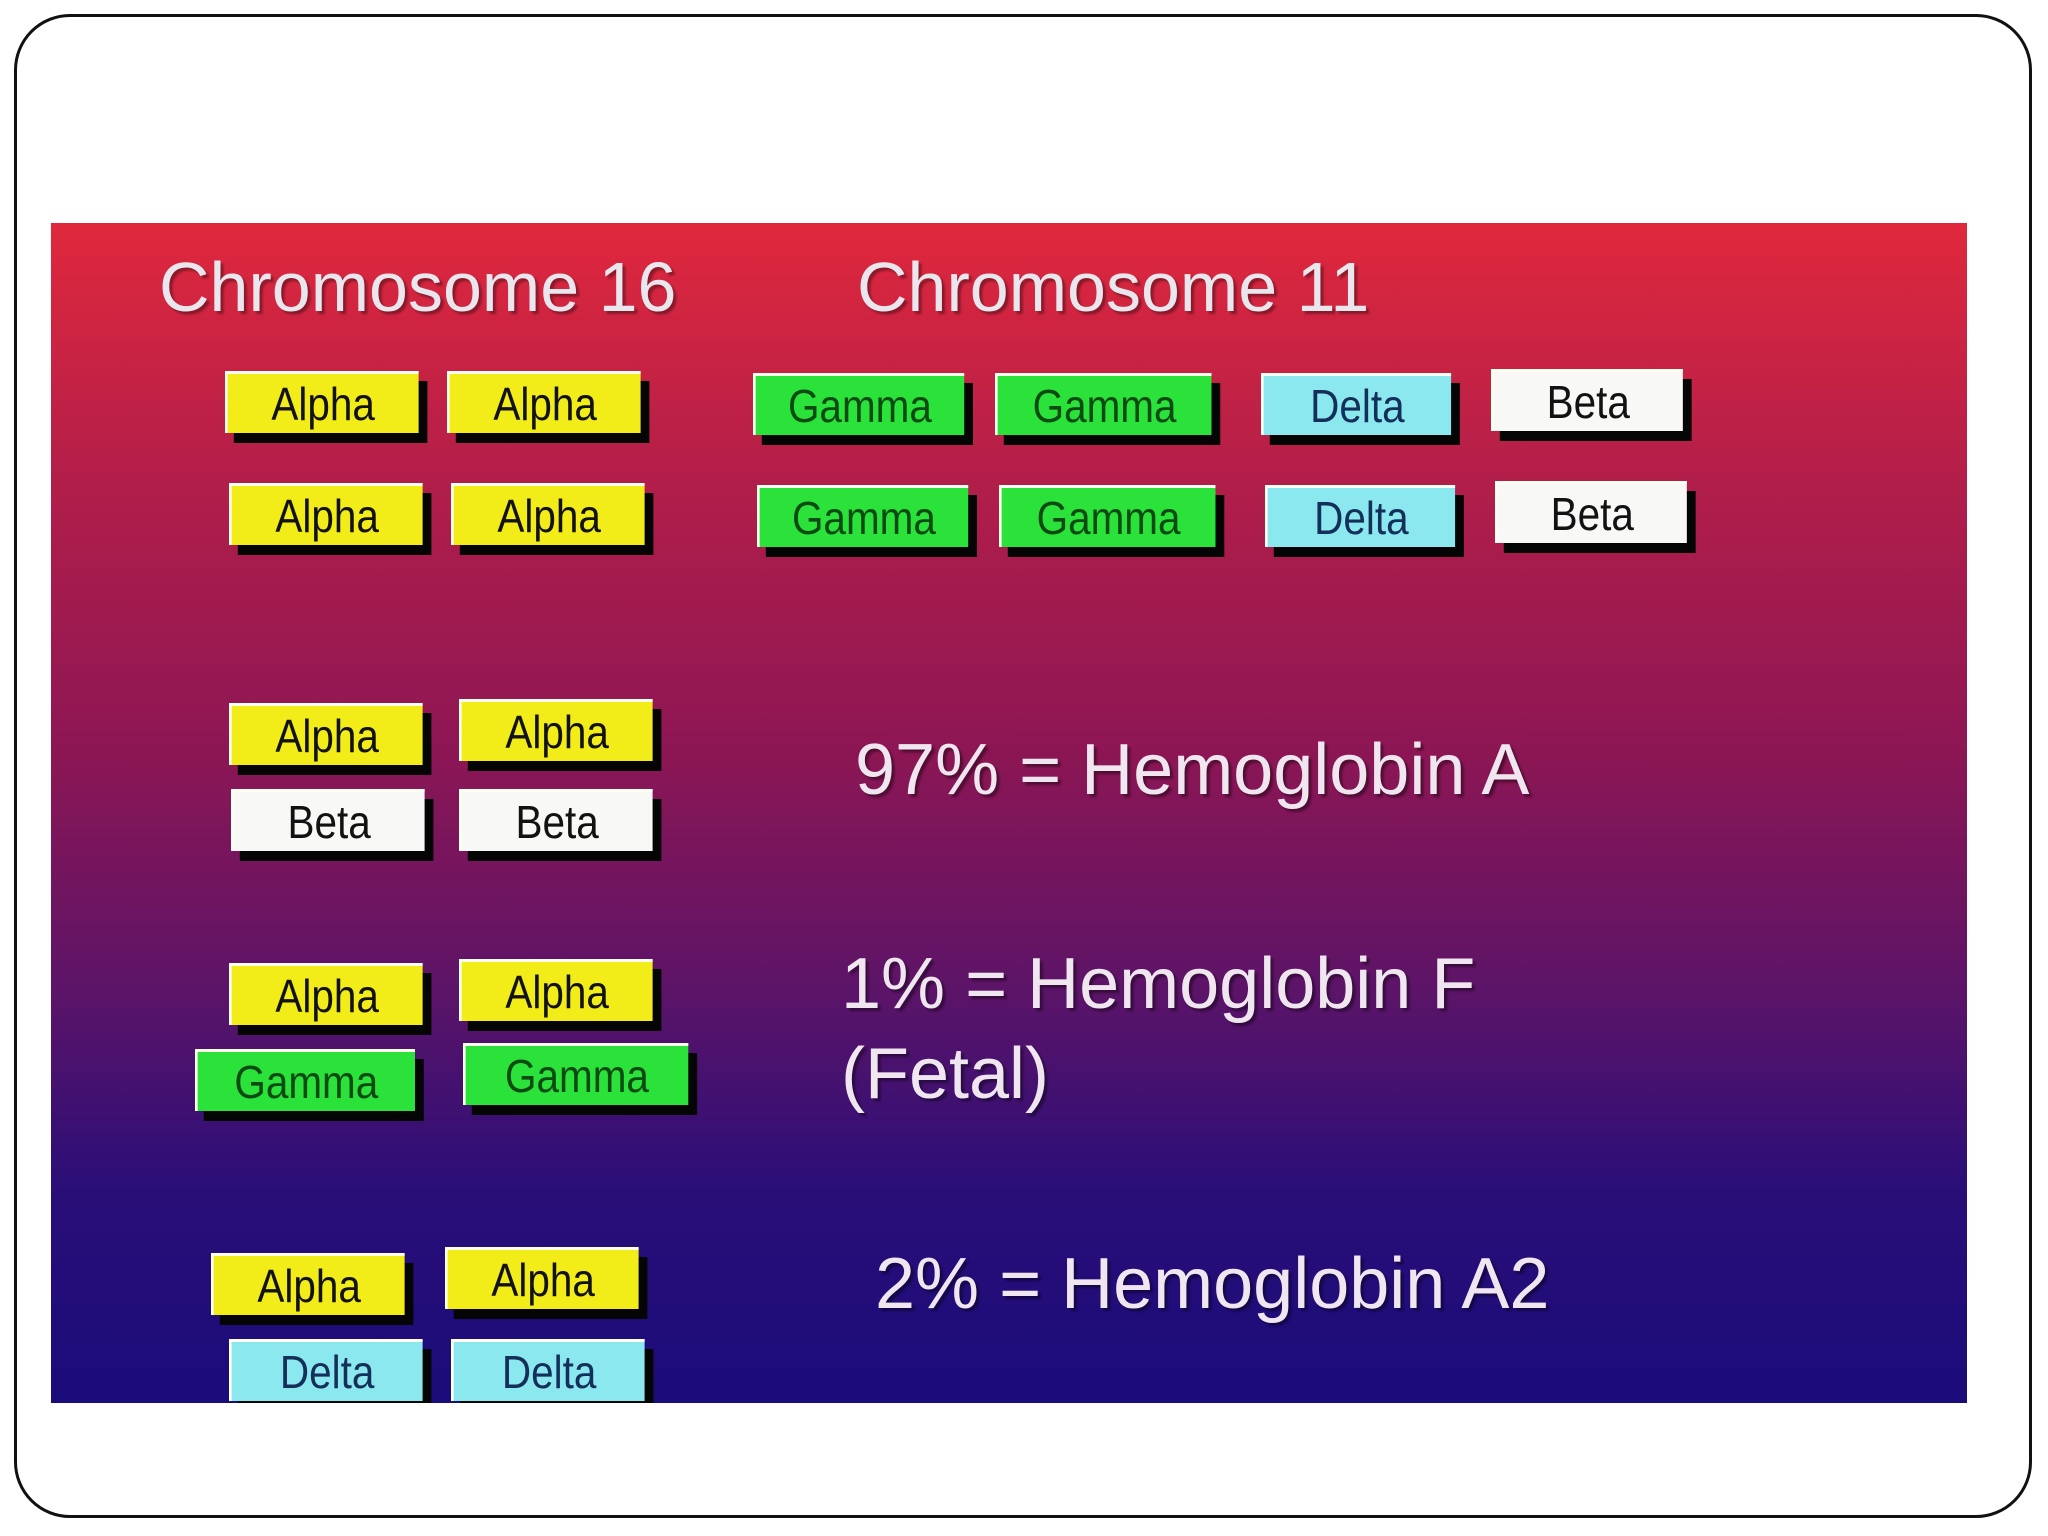 This screenshot has height=1536, width=2048. Describe the element at coordinates (1113, 287) in the screenshot. I see `chromosome-11-heading: Chromosome 11` at that location.